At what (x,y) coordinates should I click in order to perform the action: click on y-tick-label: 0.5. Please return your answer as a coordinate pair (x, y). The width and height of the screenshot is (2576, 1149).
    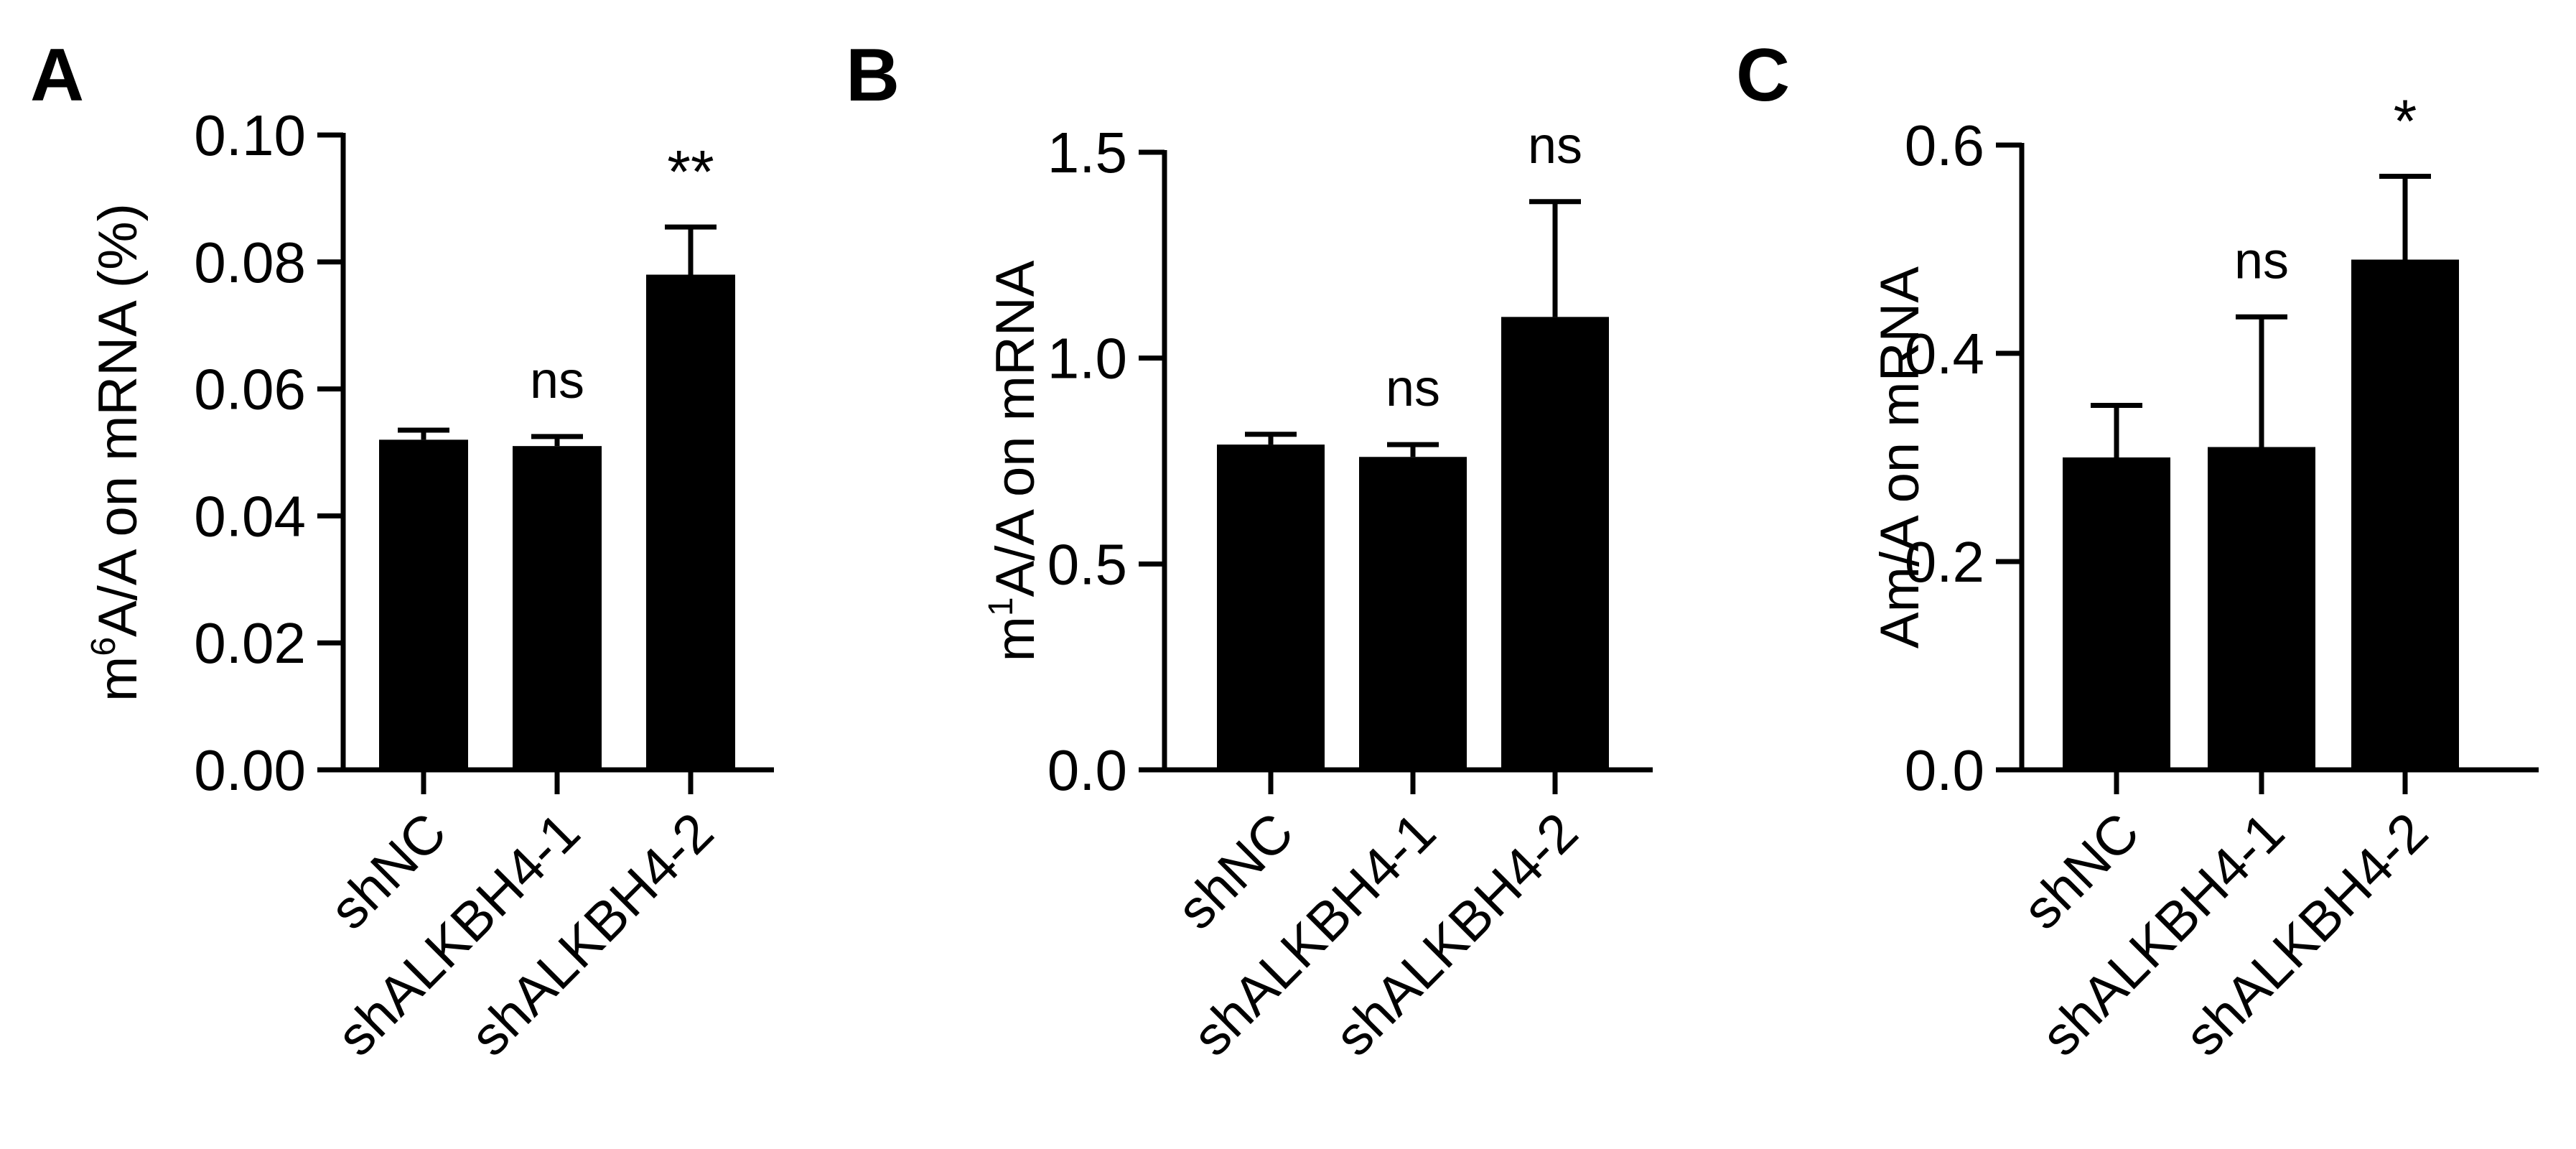
    Looking at the image, I should click on (1087, 564).